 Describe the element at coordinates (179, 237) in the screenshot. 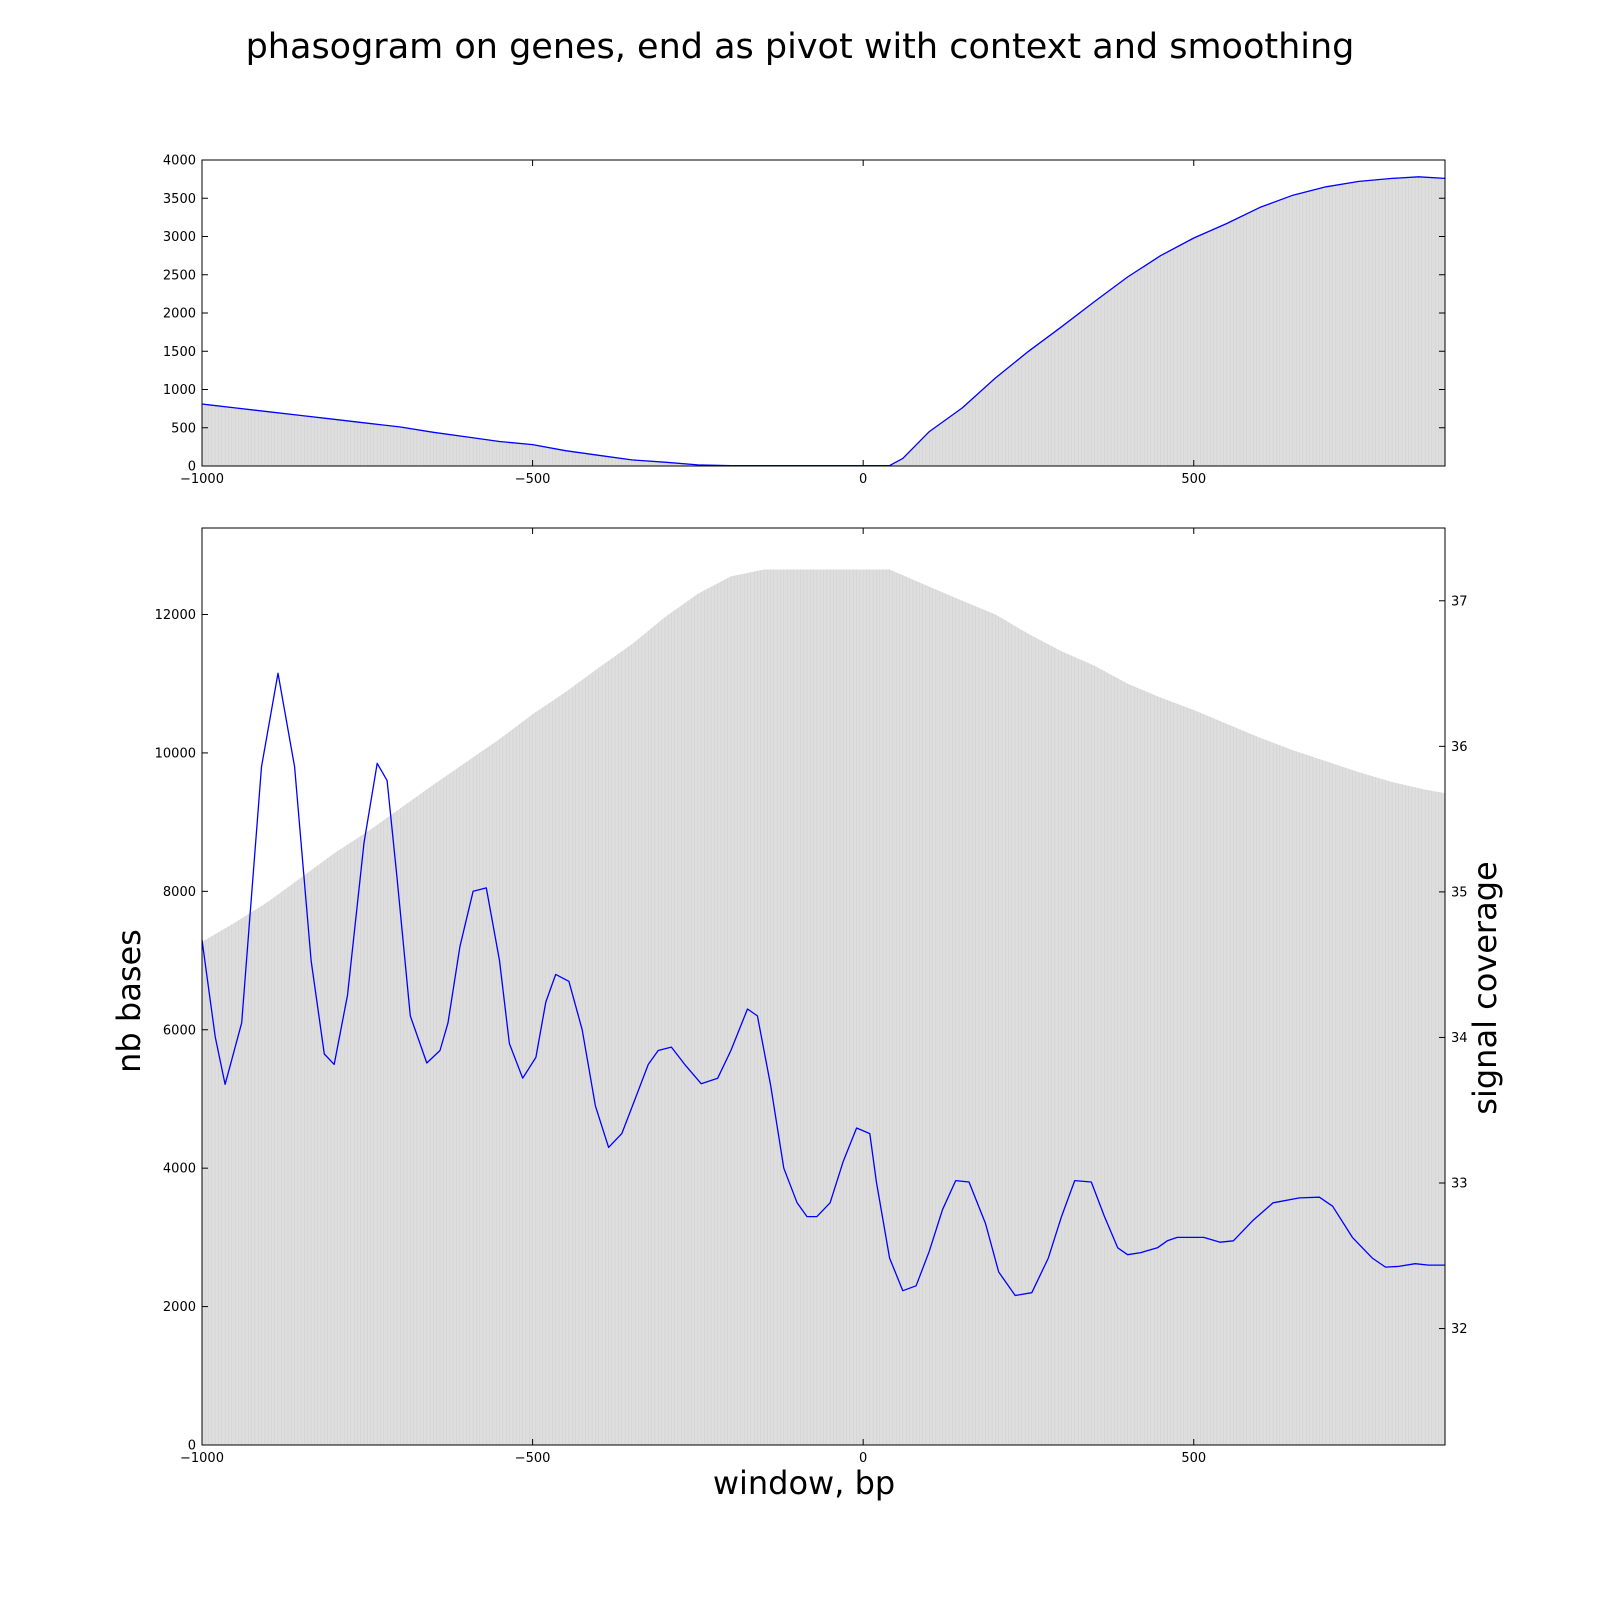

I see `y-tick-label: 3000` at that location.